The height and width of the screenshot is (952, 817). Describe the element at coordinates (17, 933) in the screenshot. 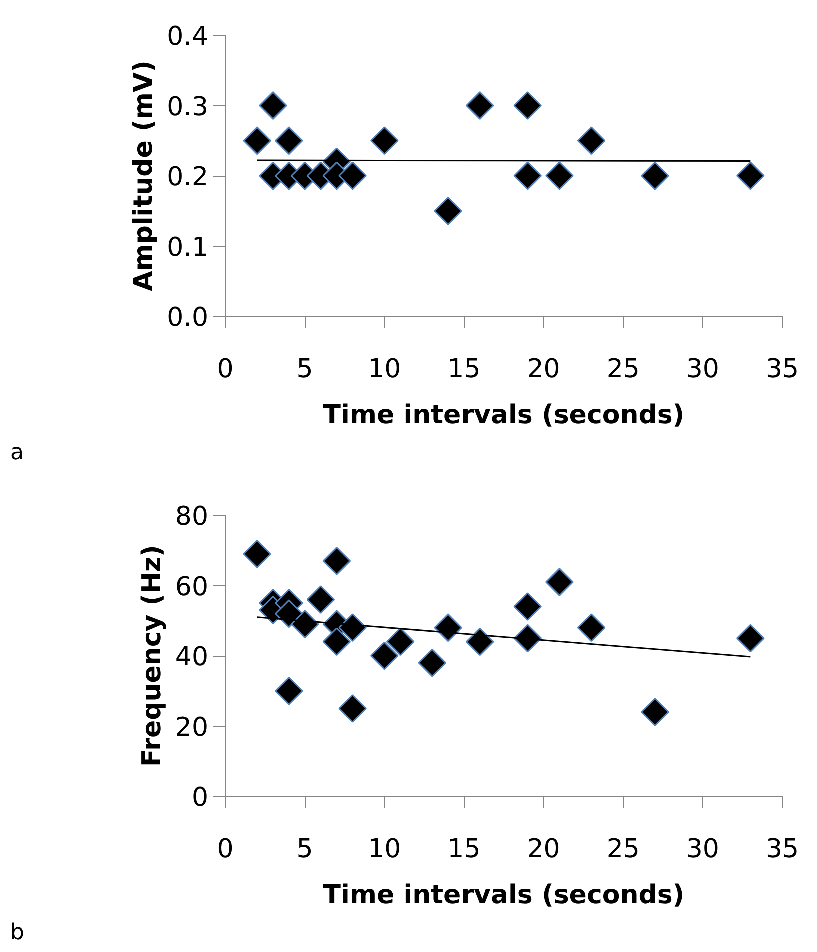

I see `text: b` at that location.